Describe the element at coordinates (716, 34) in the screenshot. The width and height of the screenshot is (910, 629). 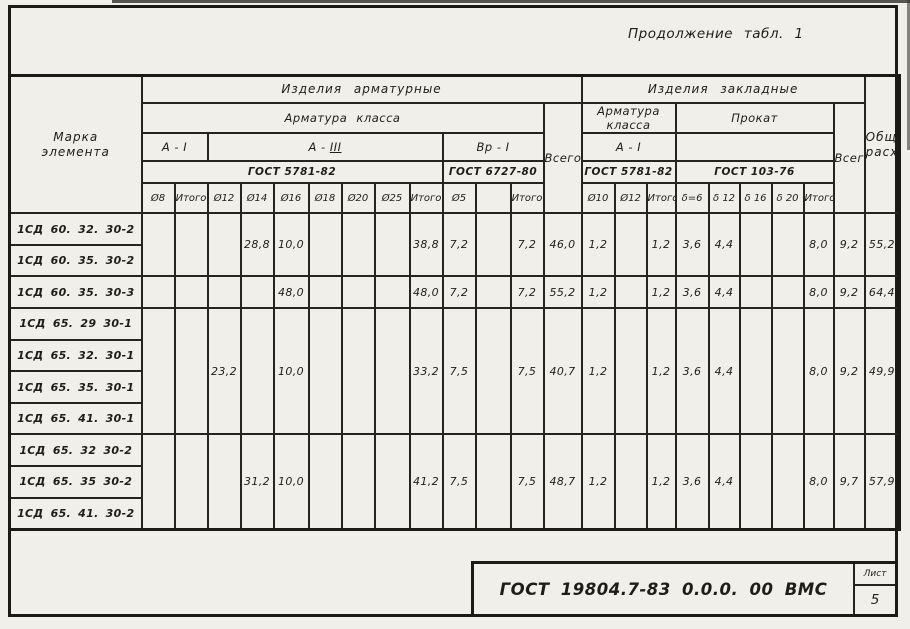
I see `continuation-label: Продолжение табл. 1` at that location.